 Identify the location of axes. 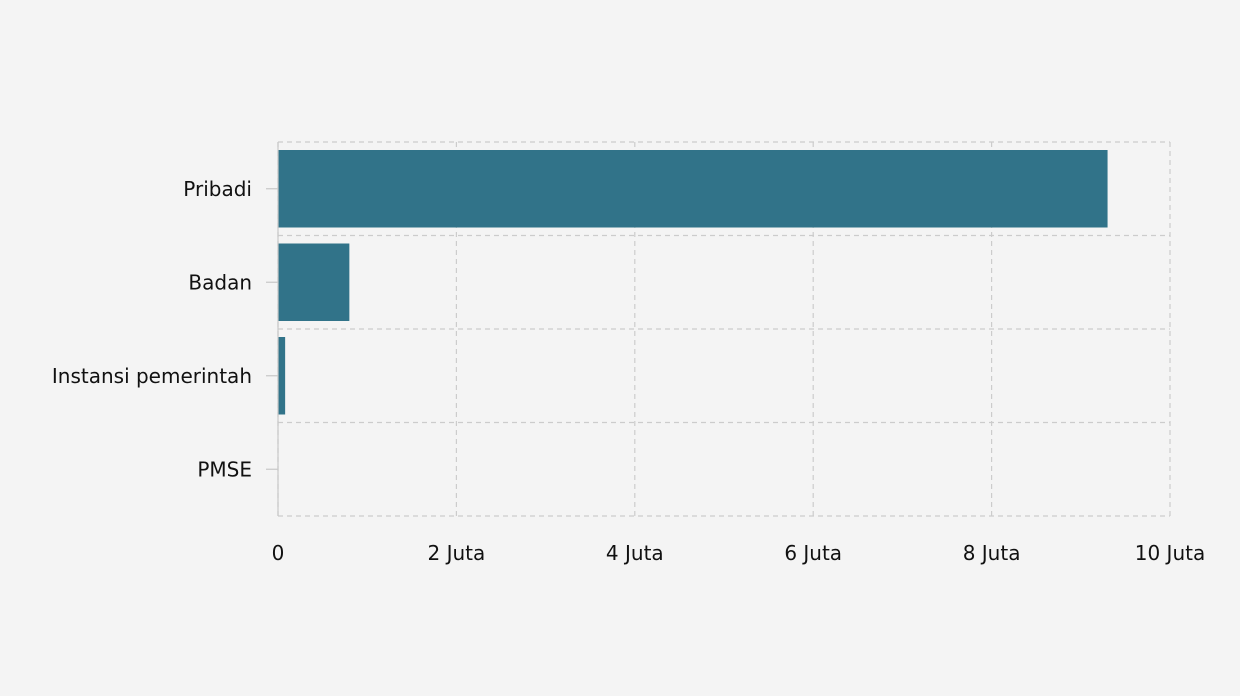
(272, 329).